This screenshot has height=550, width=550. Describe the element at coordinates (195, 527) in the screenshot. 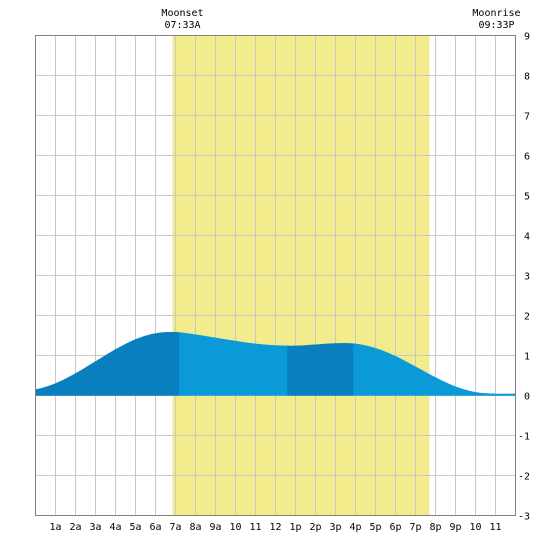

I see `x-tick-label: 8a` at that location.